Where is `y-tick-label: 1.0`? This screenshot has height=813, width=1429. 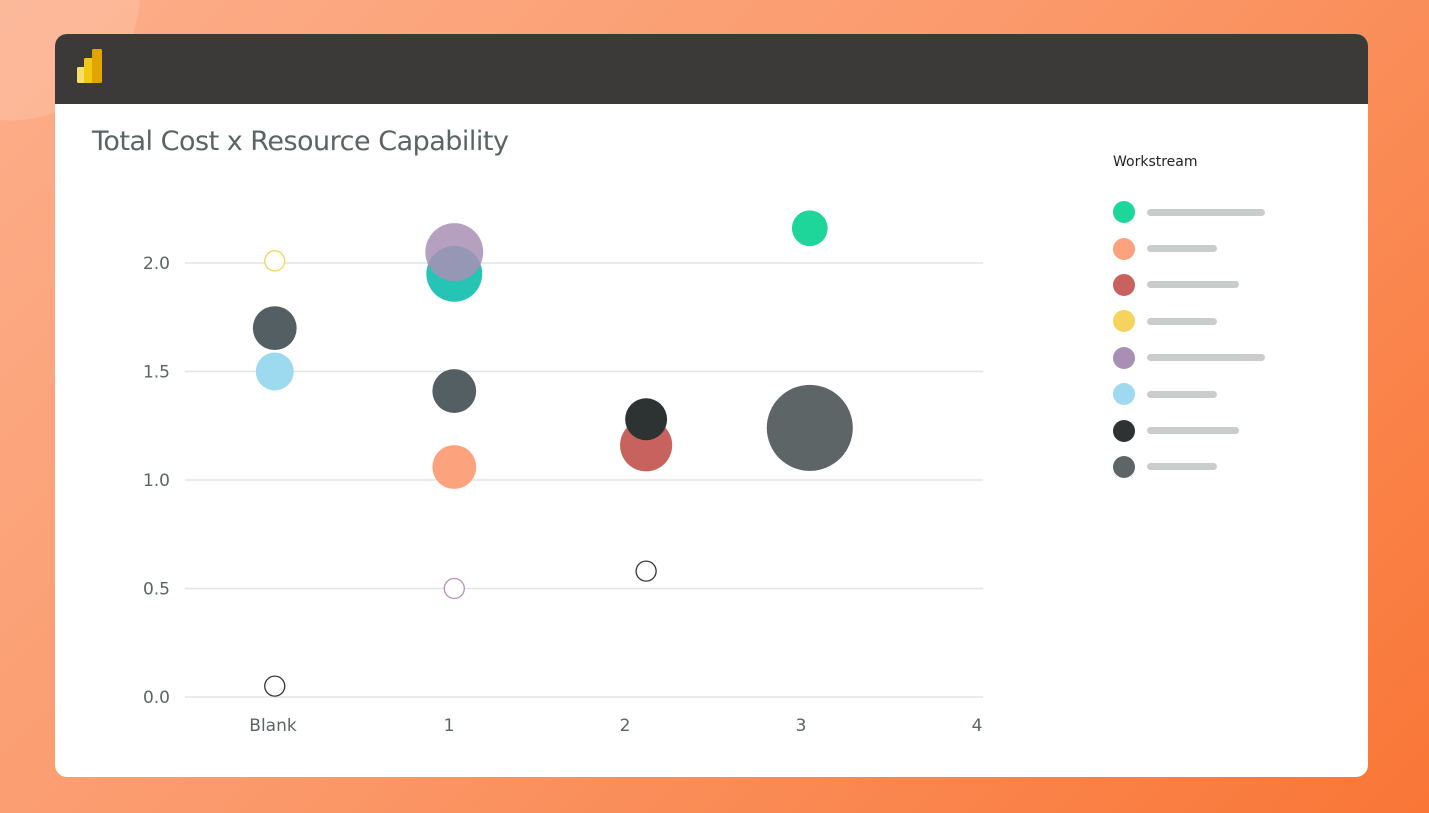
y-tick-label: 1.0 is located at coordinates (156, 481).